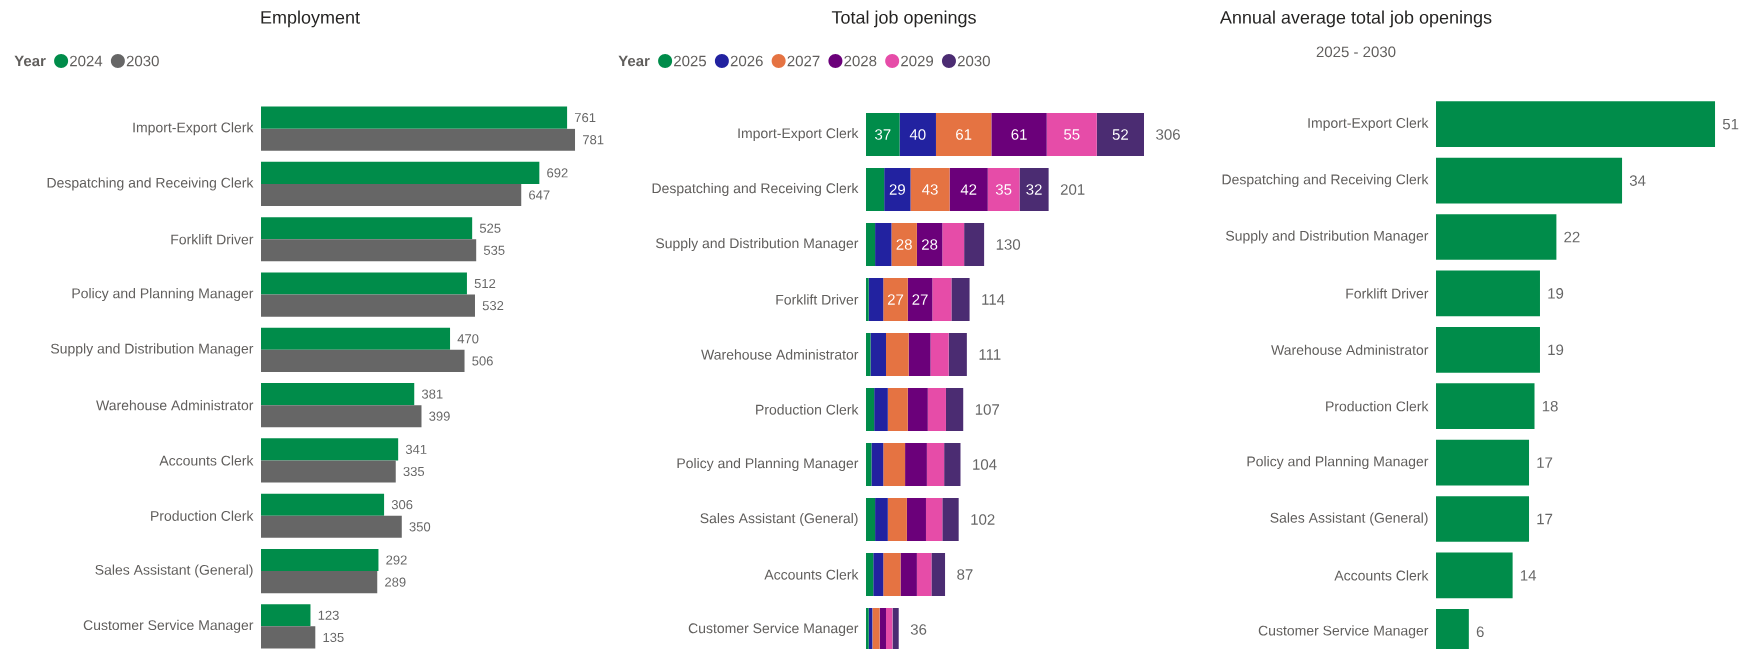  I want to click on legend-title: Year, so click(30, 61).